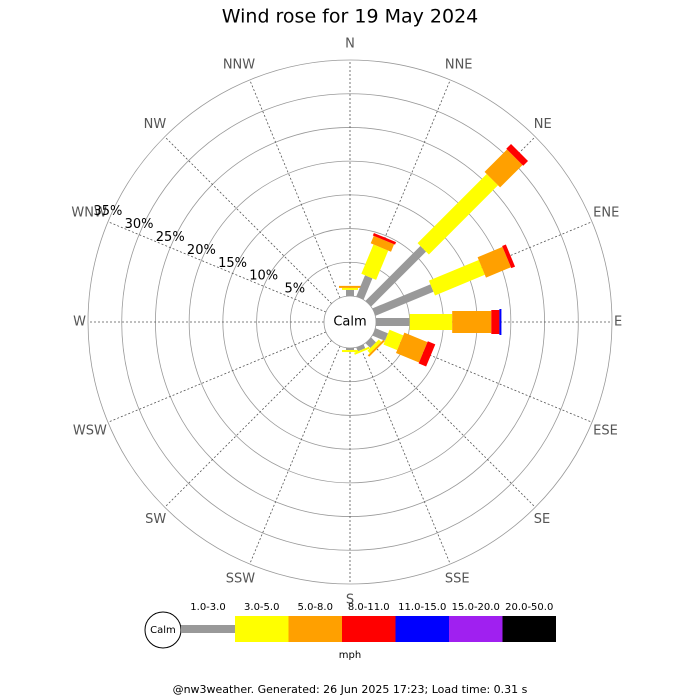 This screenshot has height=700, width=700. Describe the element at coordinates (315, 607) in the screenshot. I see `legend-label: 5.0-8.0` at that location.